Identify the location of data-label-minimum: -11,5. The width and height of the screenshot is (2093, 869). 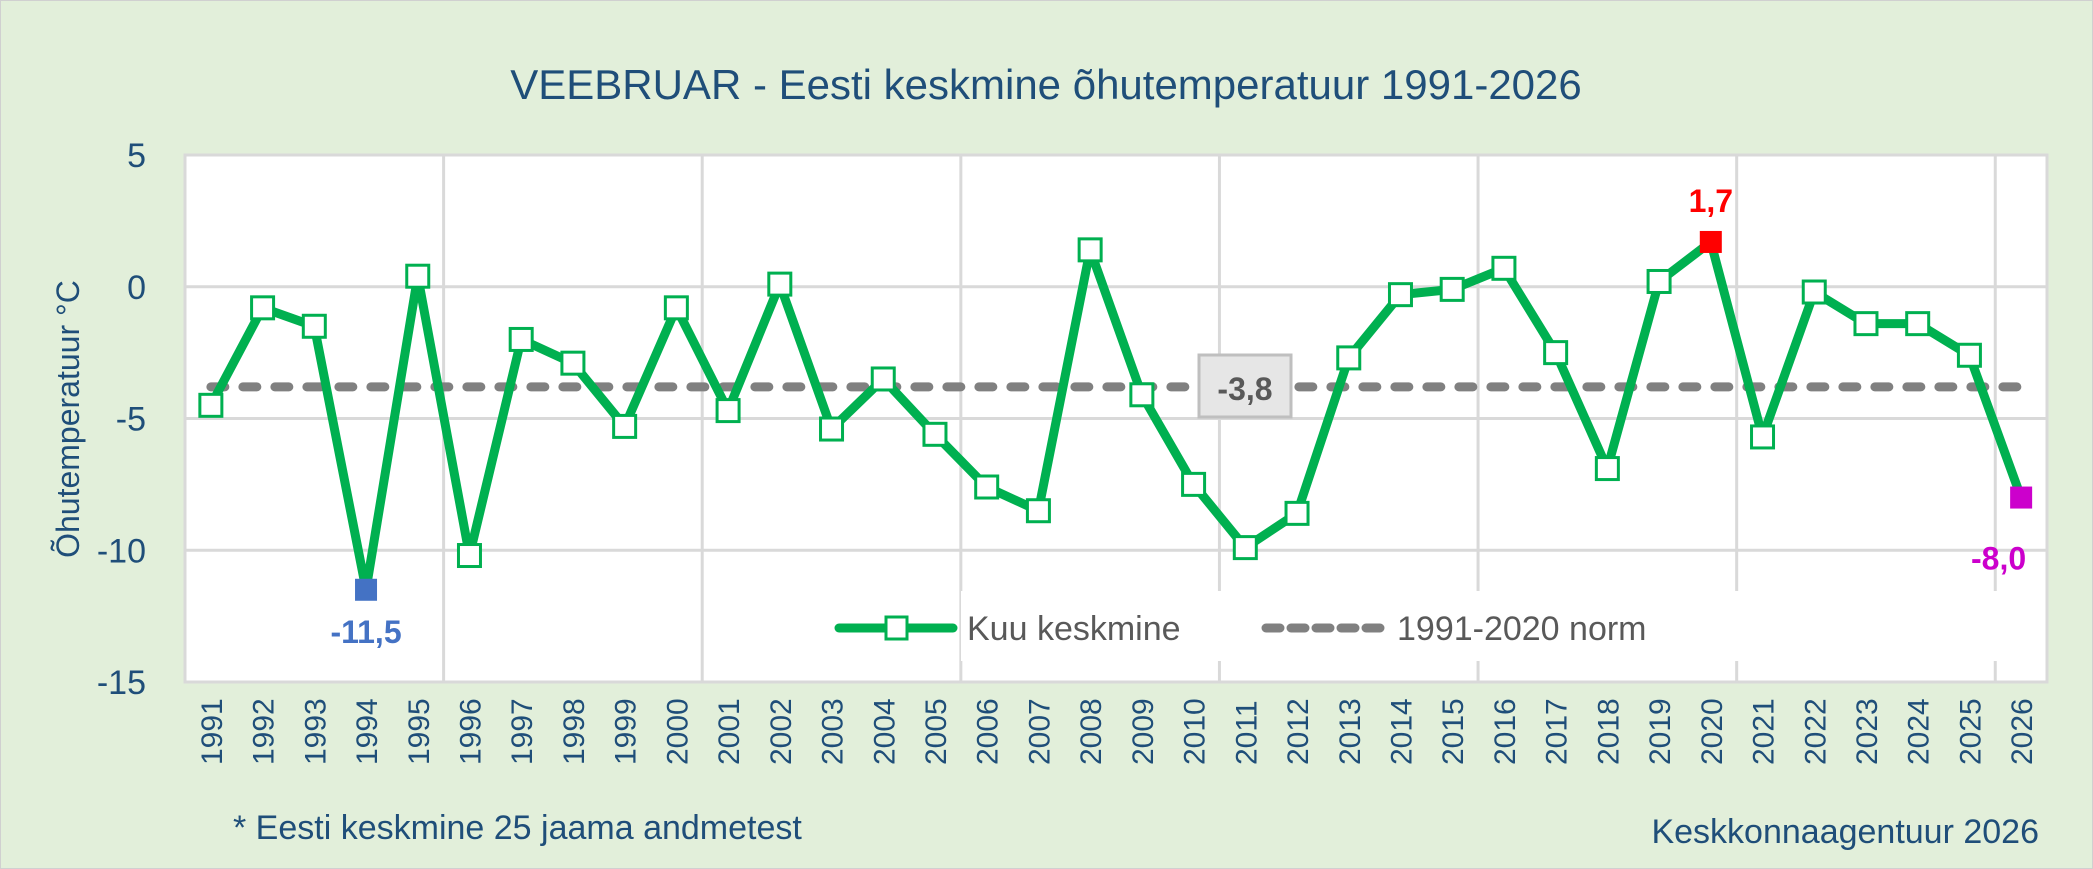
(365, 632).